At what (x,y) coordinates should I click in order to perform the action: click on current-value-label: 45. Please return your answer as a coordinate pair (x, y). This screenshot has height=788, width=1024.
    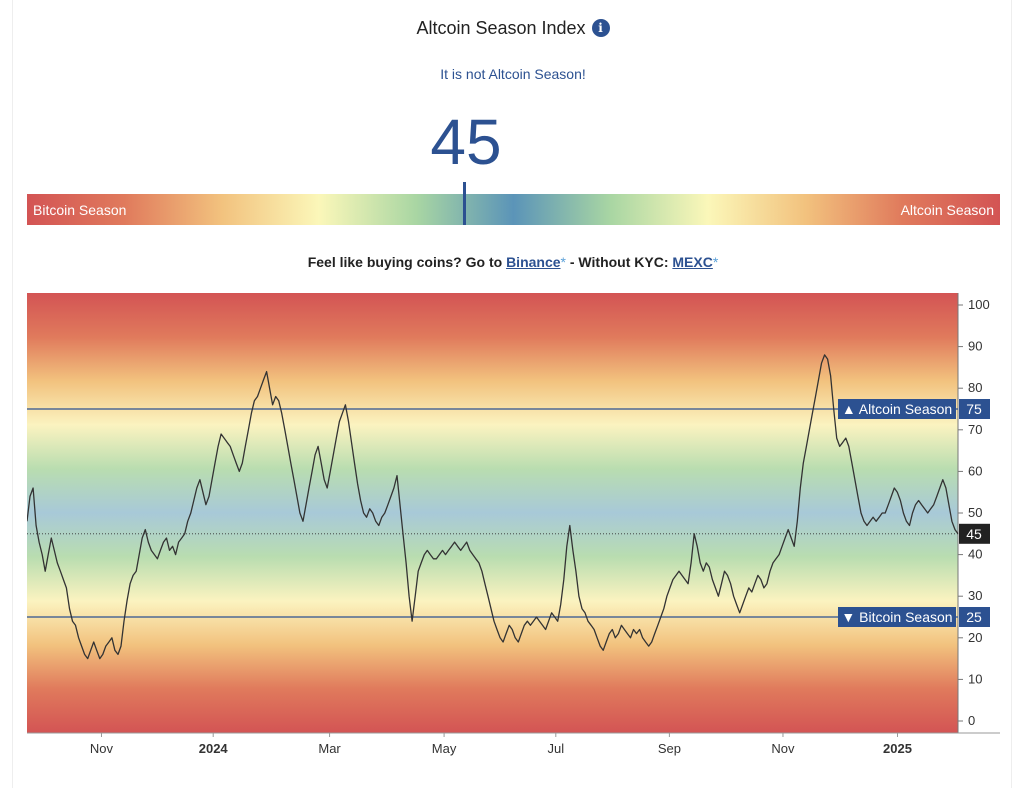
    Looking at the image, I should click on (974, 534).